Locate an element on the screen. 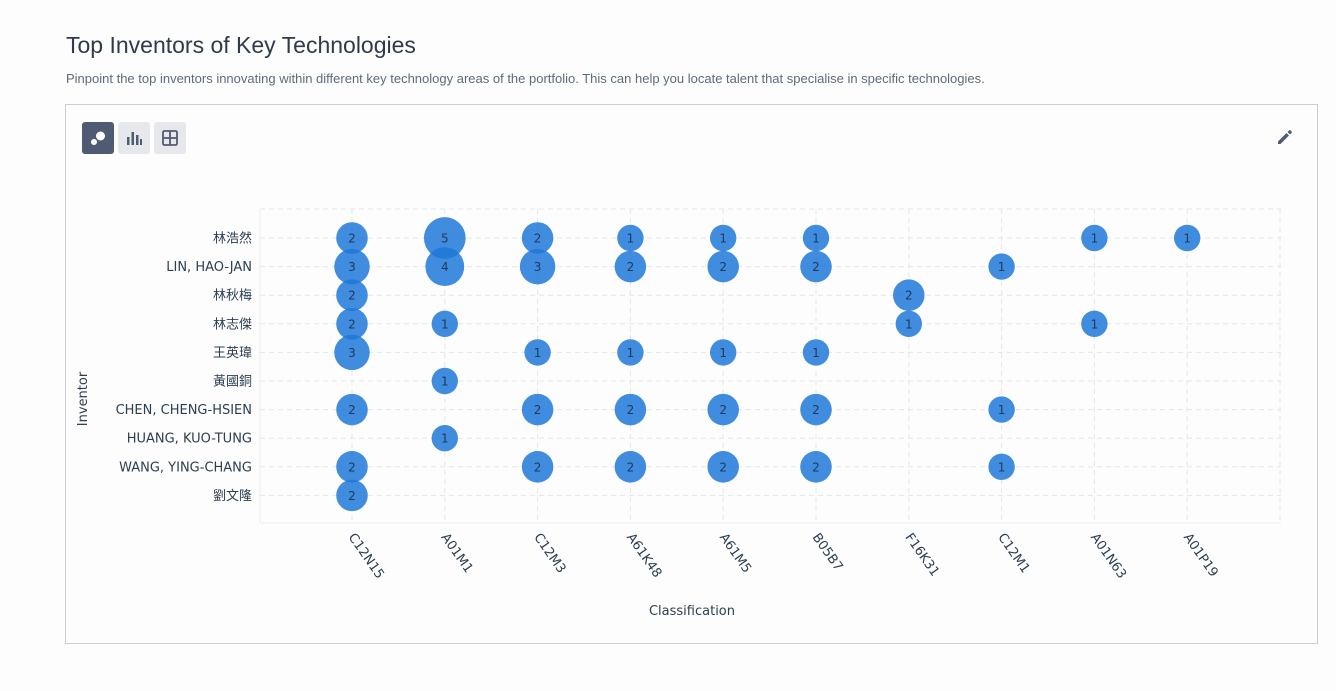  y-tick-label: LIN, HAO-JAN is located at coordinates (209, 267).